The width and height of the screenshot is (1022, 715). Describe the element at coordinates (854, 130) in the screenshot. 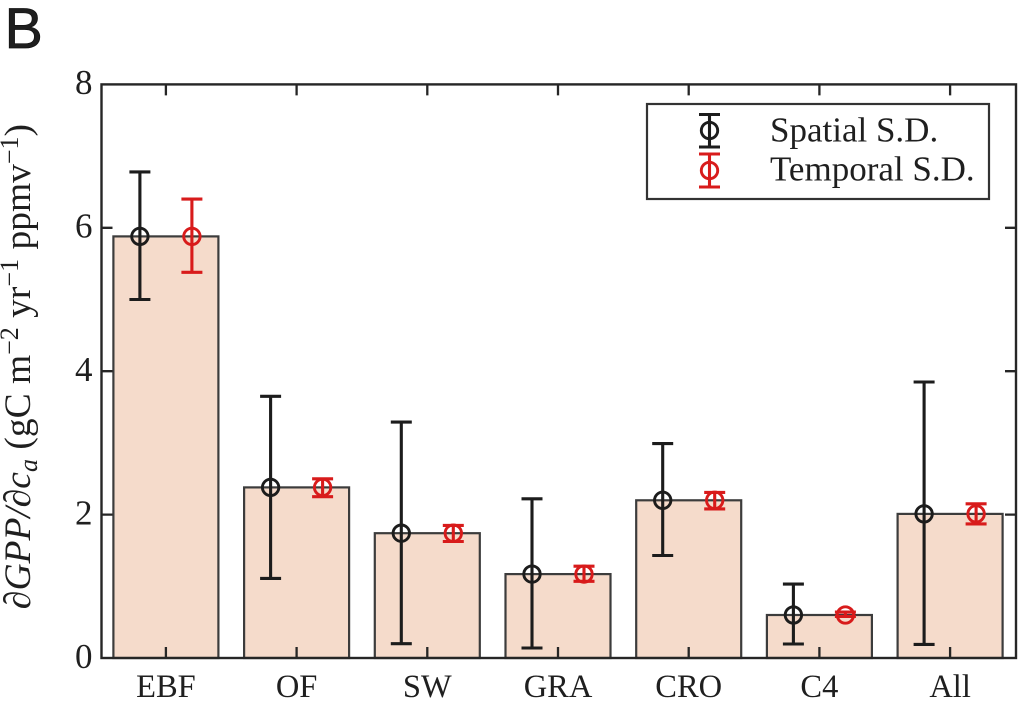

I see `svg-text: Spatial S.D.` at that location.